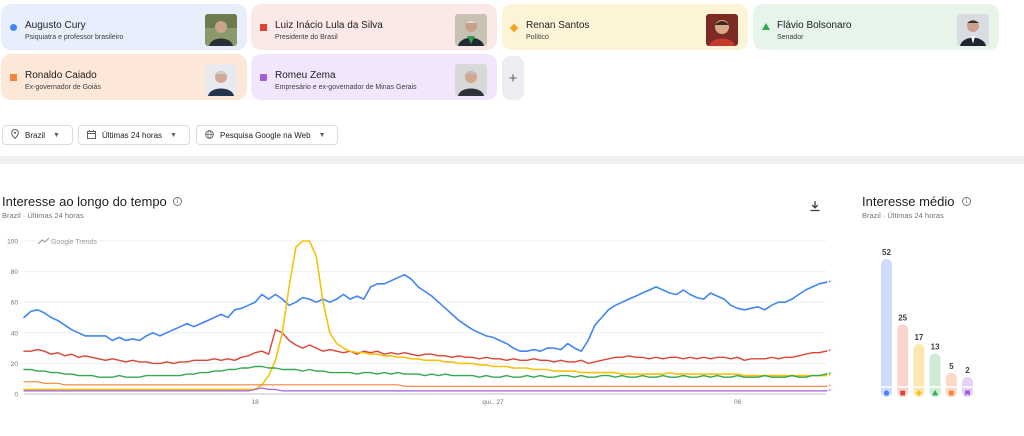 Image resolution: width=1024 pixels, height=436 pixels. What do you see at coordinates (902, 317) in the screenshot?
I see `bar-value-label: 25` at bounding box center [902, 317].